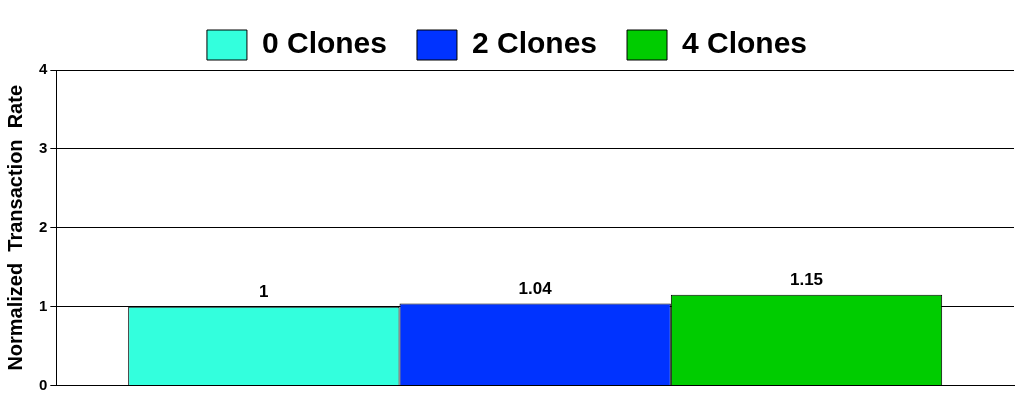  Describe the element at coordinates (43, 69) in the screenshot. I see `y-tick-label: 4` at that location.